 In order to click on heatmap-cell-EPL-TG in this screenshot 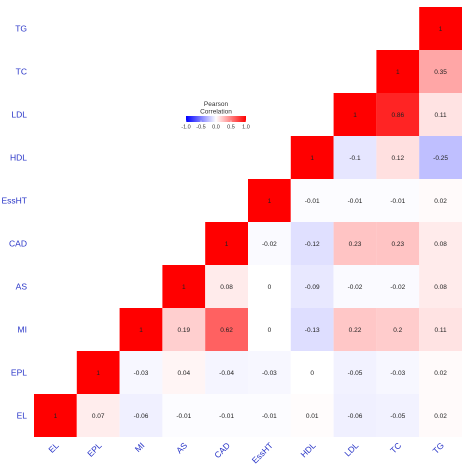, I will do `click(440, 372)`.